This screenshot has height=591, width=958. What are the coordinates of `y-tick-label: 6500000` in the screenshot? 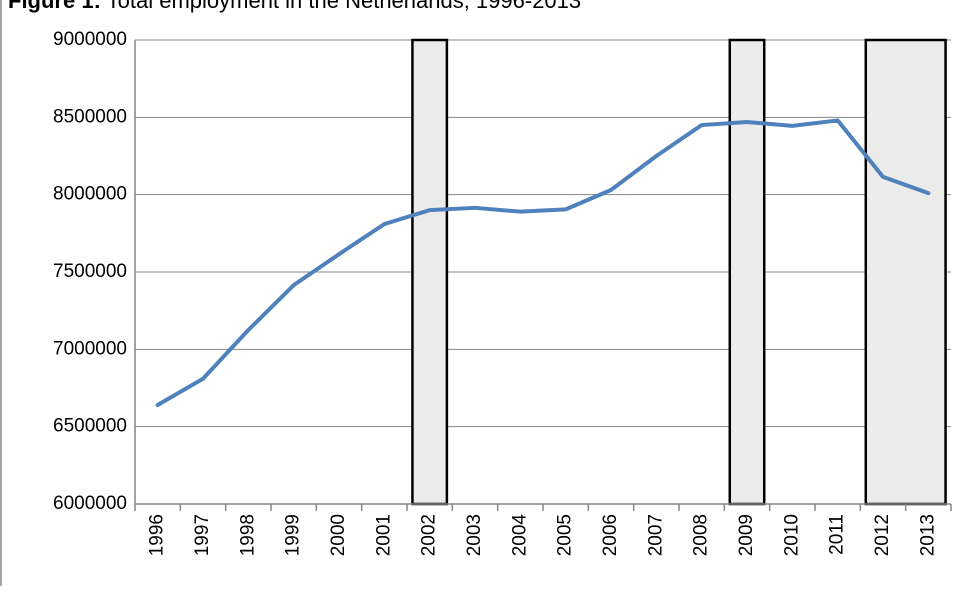 It's located at (90, 426).